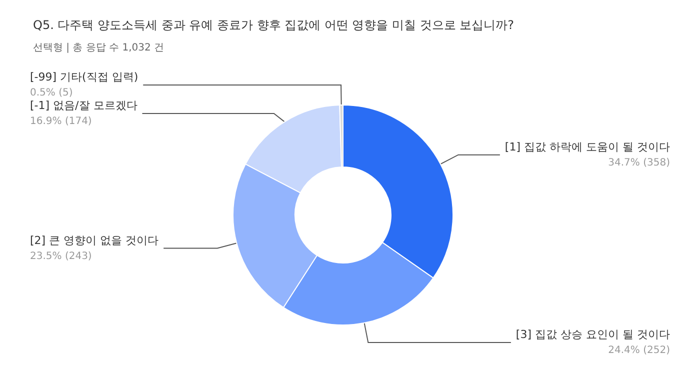 The height and width of the screenshot is (374, 700). What do you see at coordinates (273, 25) in the screenshot?
I see `chart-title: Q5. 다주택 양도소득세 중과 유예 종료가 향후 집값에 어떤 영향을 미칠 것으로 보십니까?` at bounding box center [273, 25].